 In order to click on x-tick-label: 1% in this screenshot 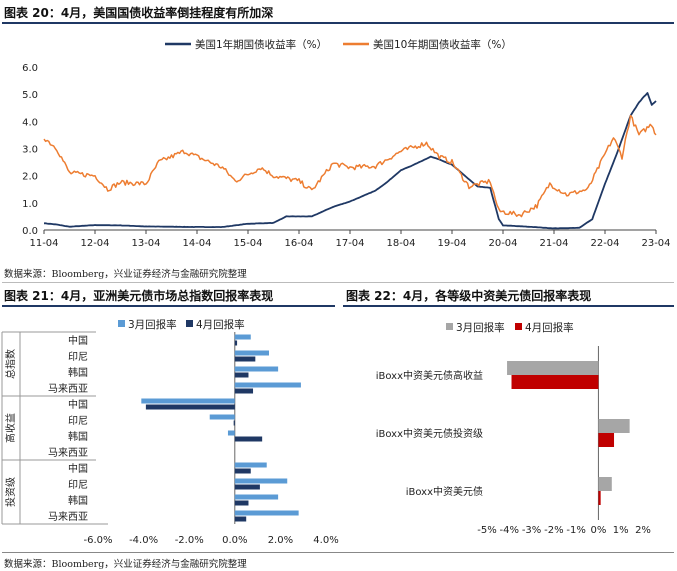, I will do `click(621, 530)`.